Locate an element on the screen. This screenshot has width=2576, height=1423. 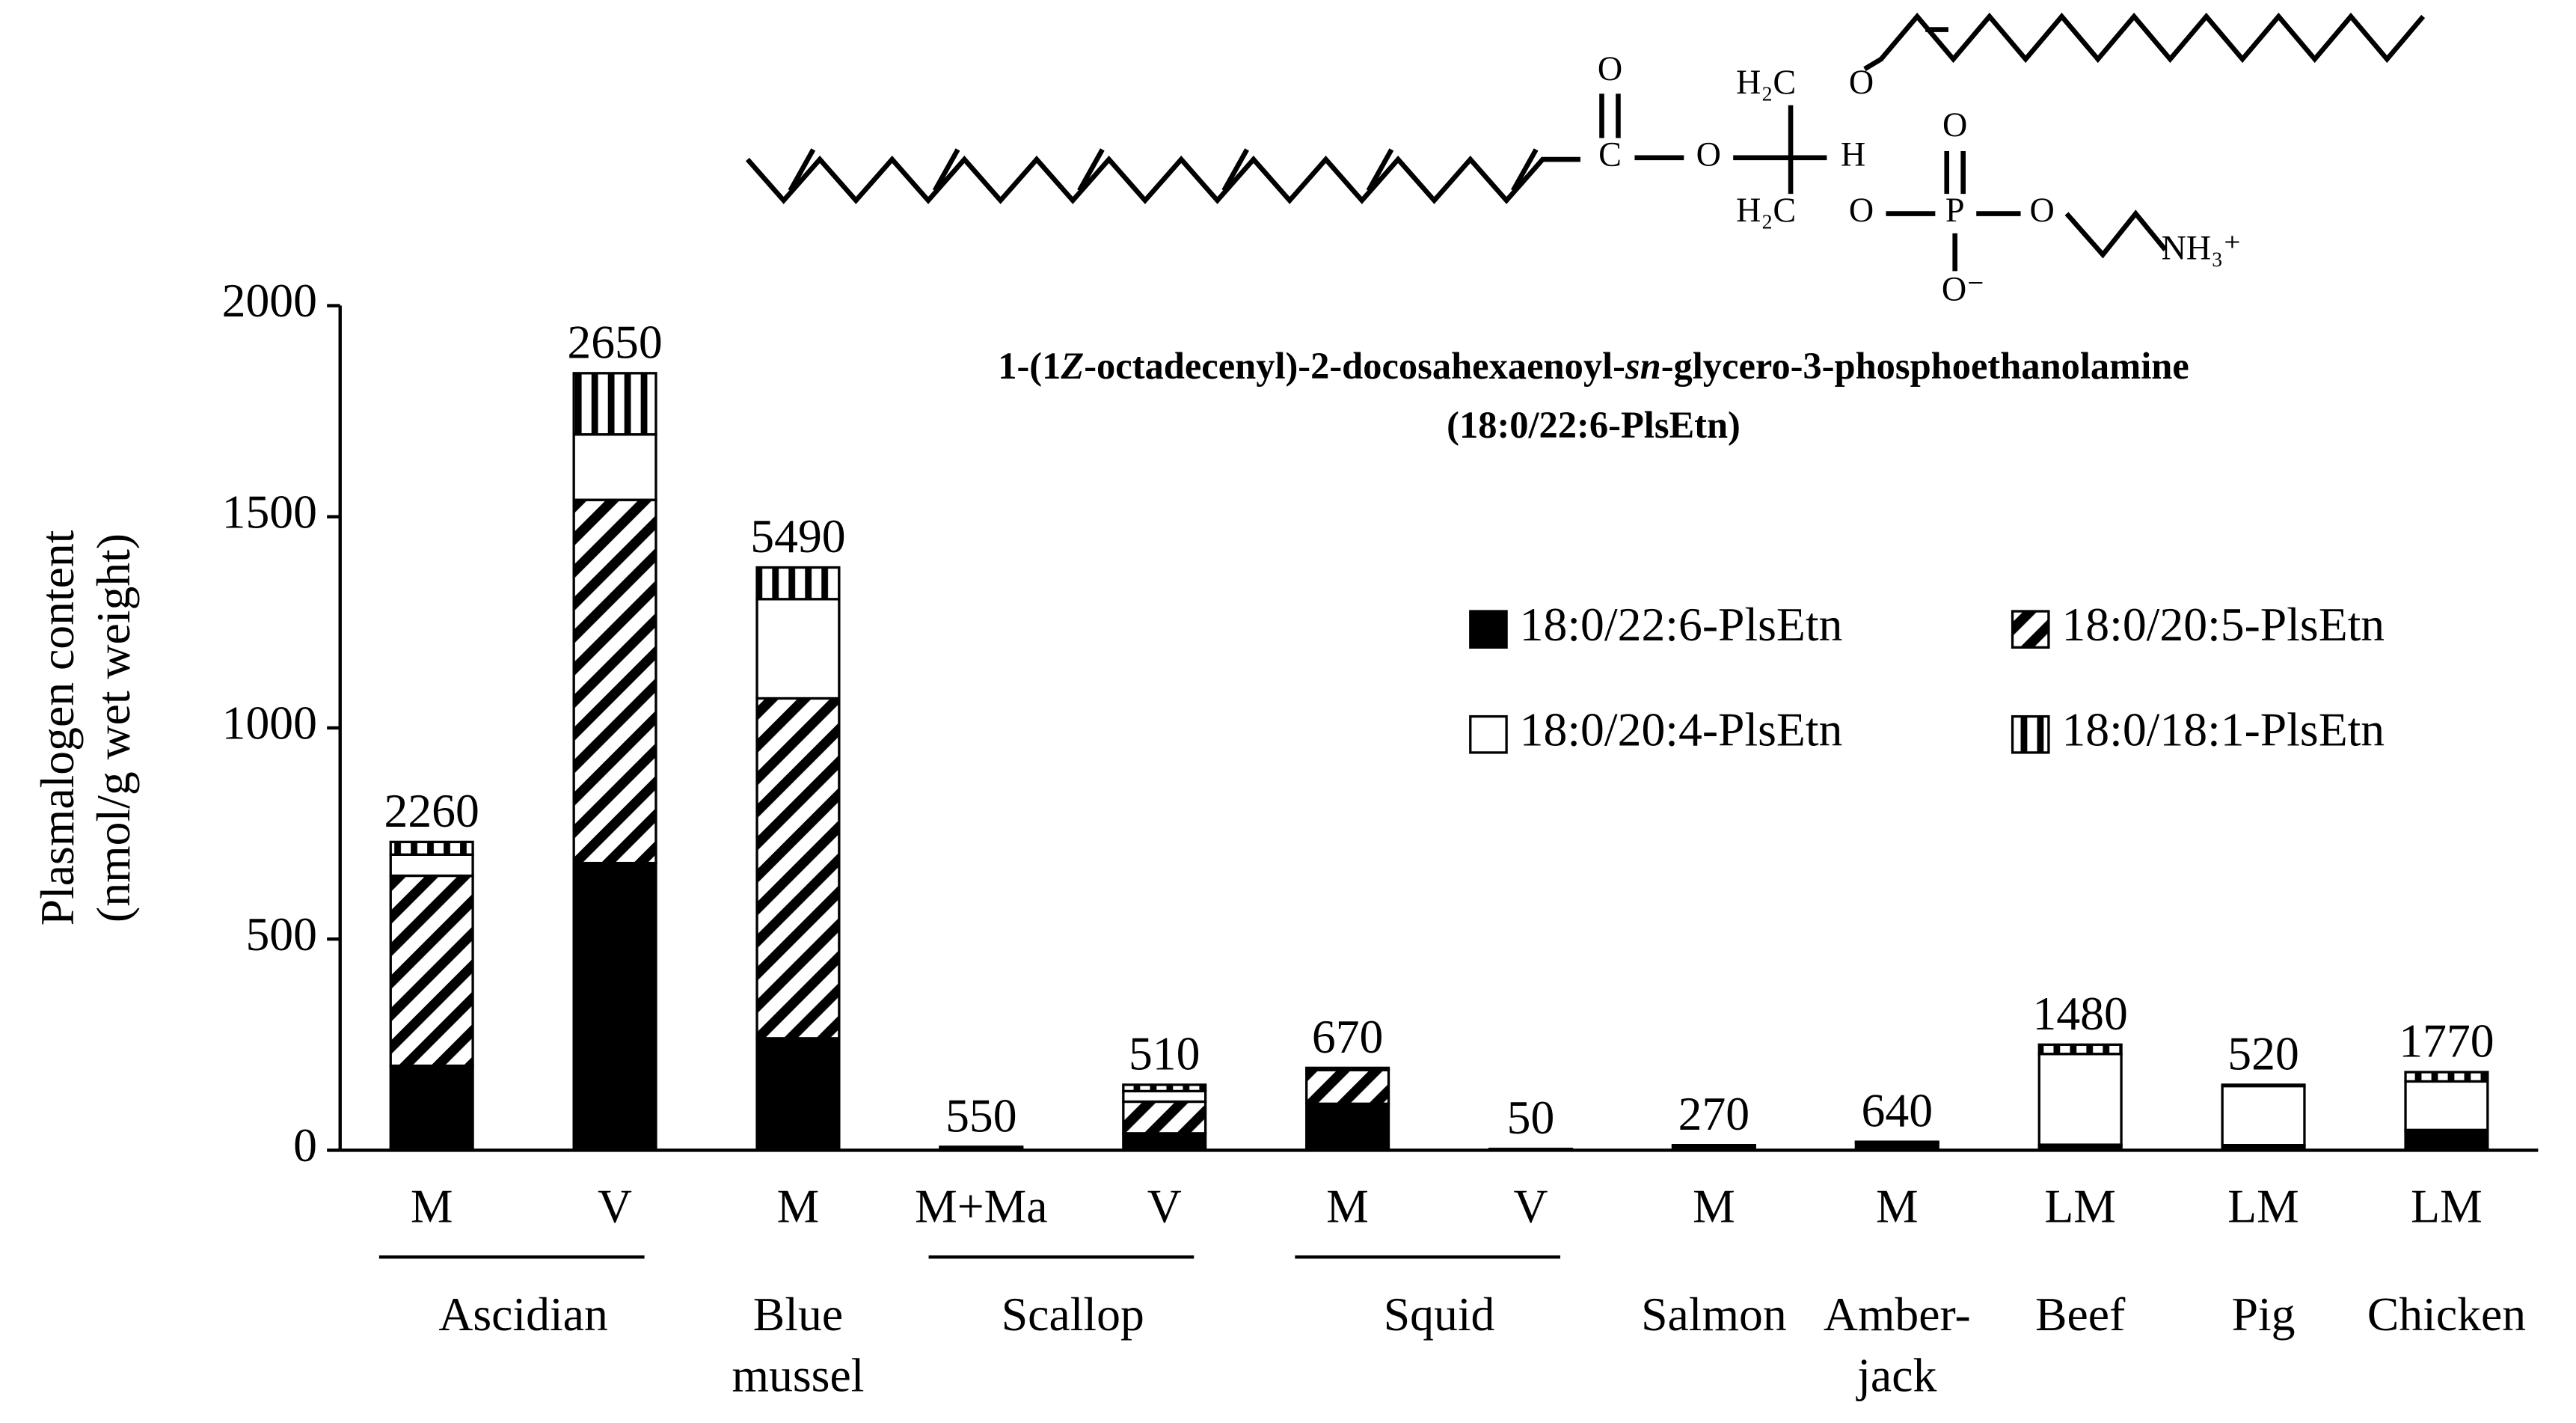
group-label: mussel is located at coordinates (798, 1375).